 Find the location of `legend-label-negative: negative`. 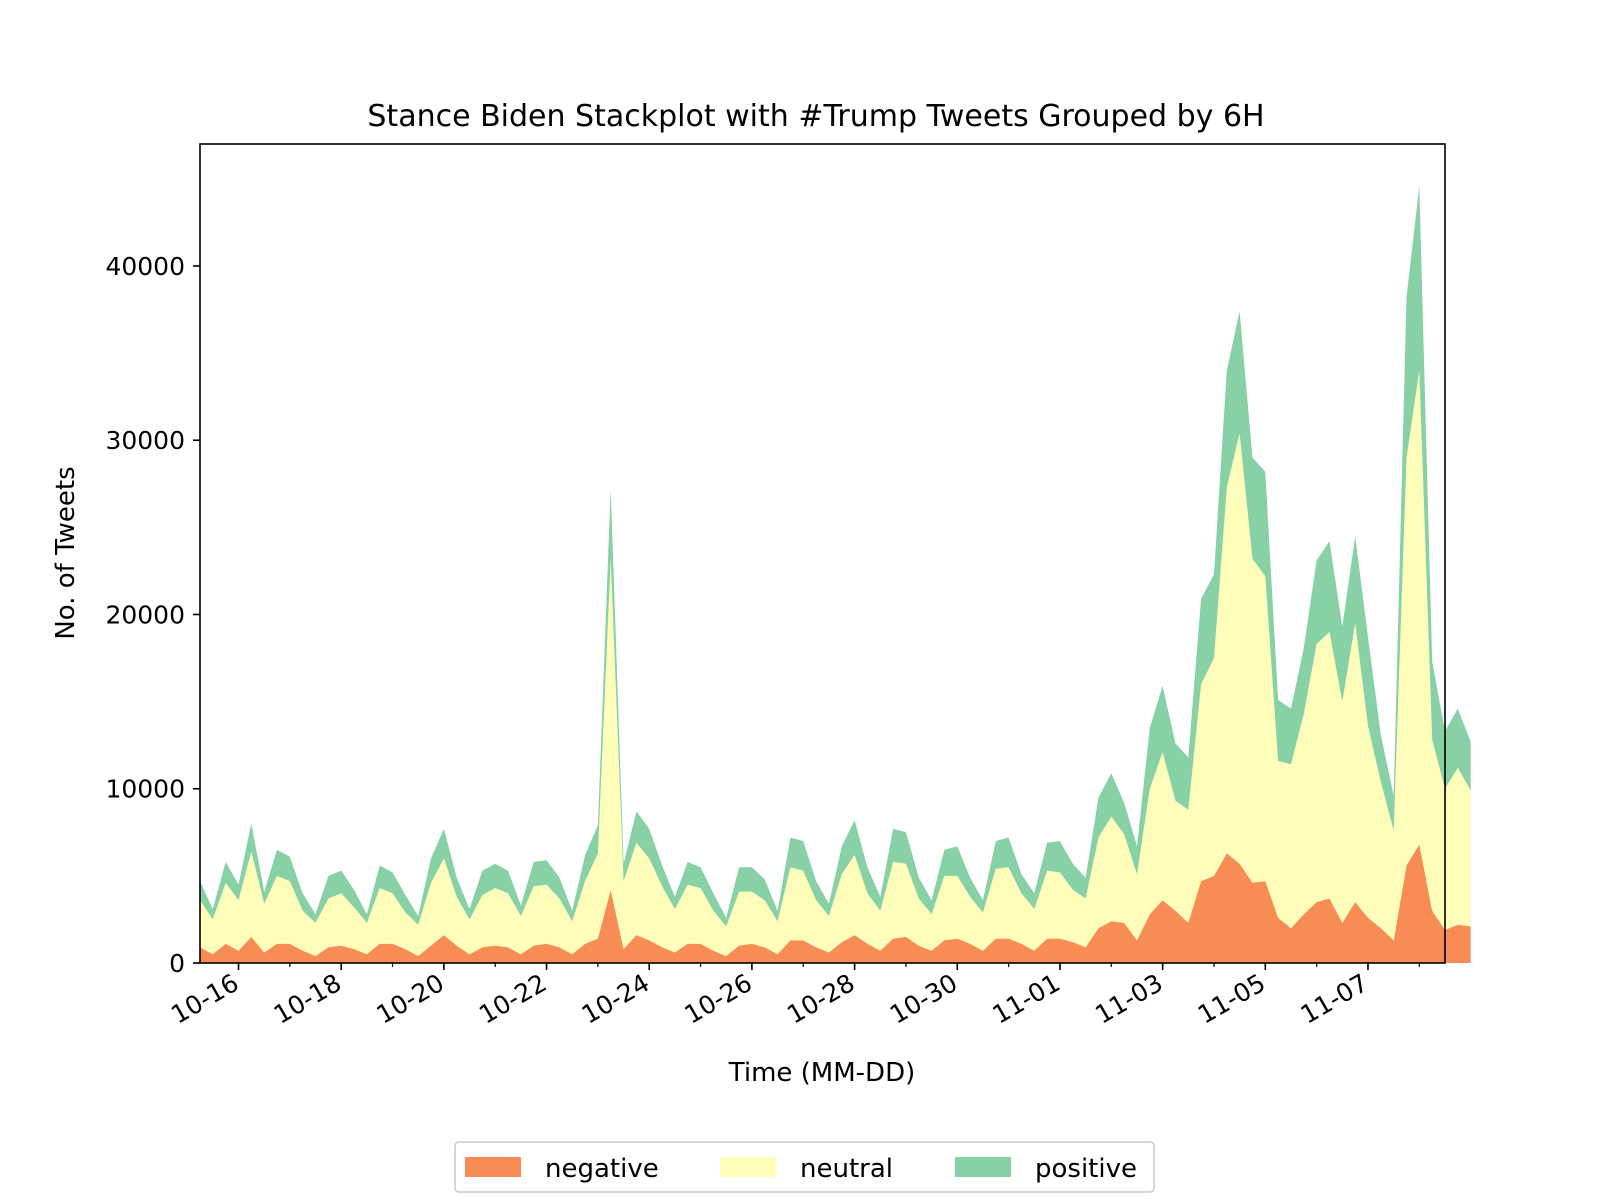

legend-label-negative: negative is located at coordinates (602, 1169).